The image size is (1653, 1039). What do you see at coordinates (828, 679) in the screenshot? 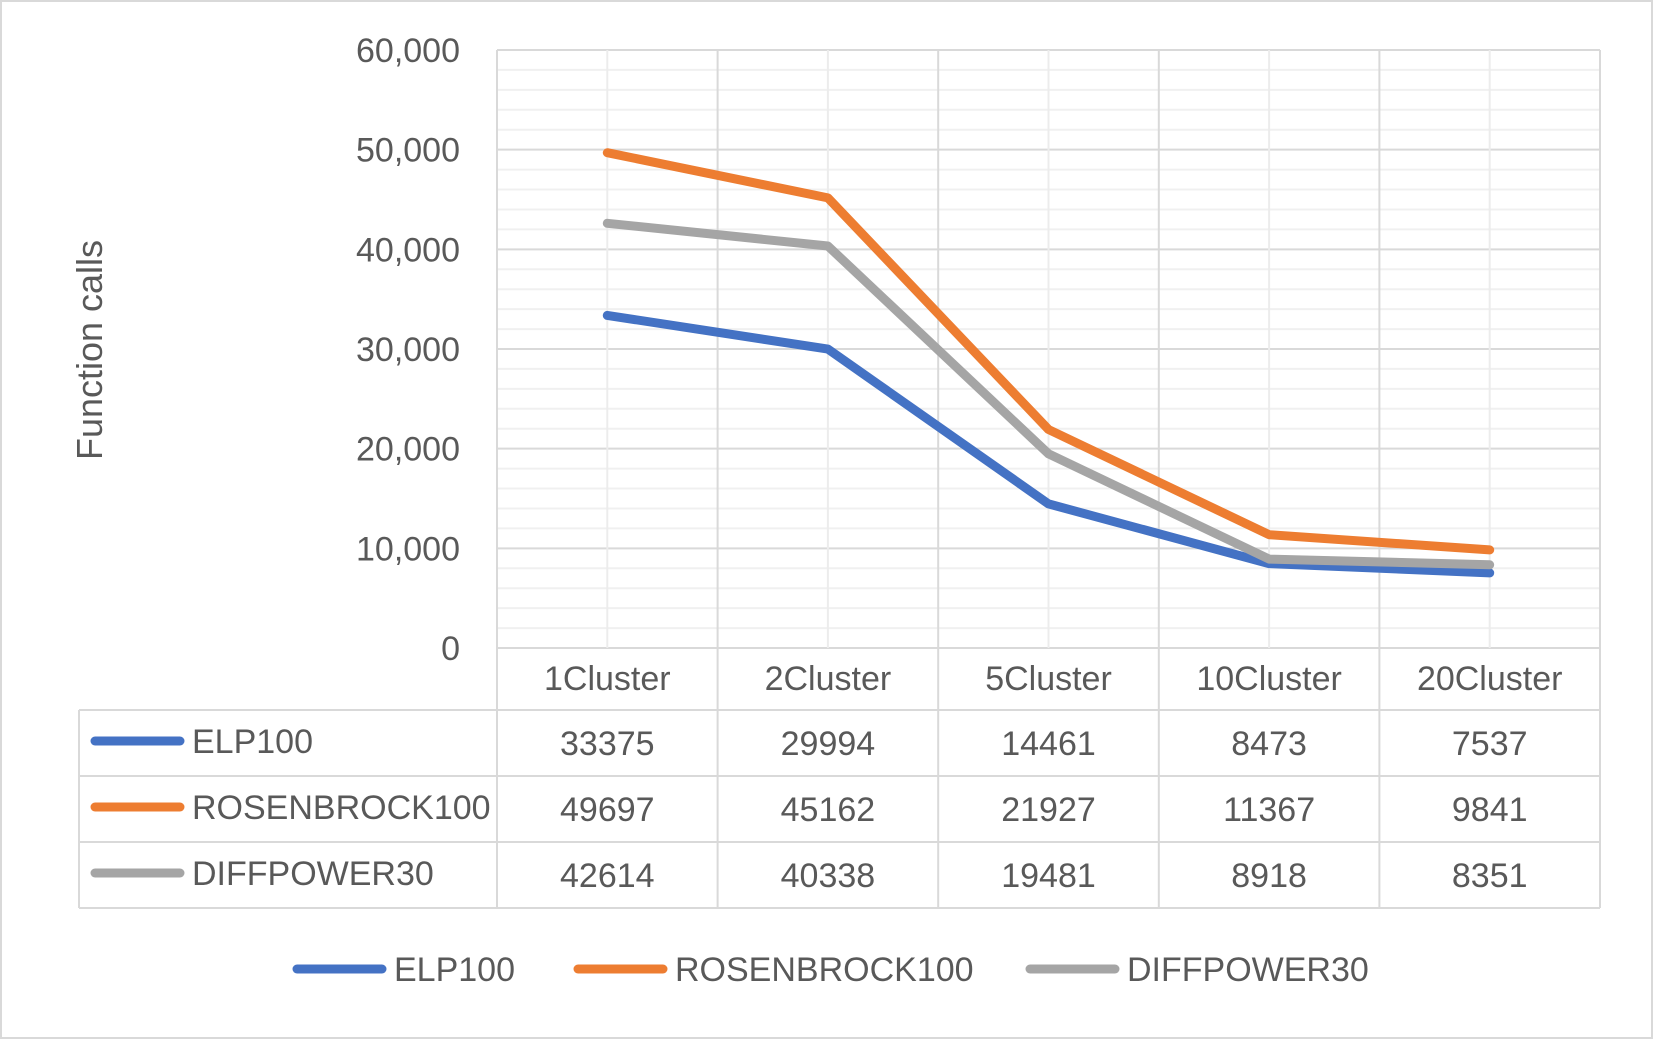
I see `table-header-cell: 2Cluster` at bounding box center [828, 679].